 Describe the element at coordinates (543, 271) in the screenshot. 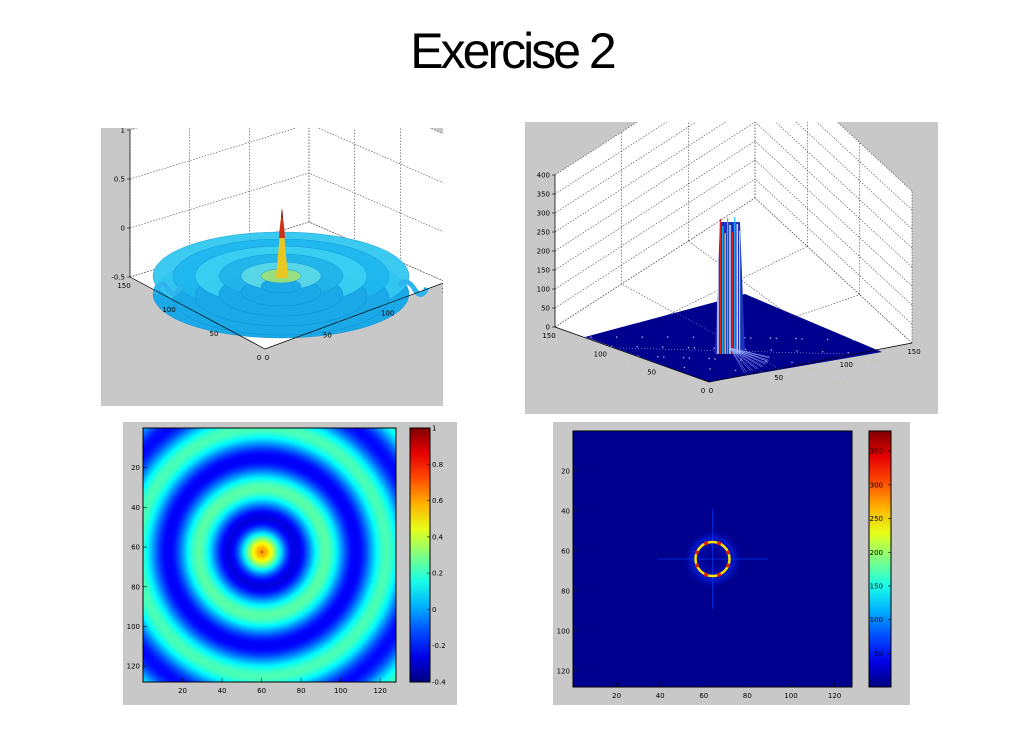

I see `surf2-zlabel: 150` at that location.